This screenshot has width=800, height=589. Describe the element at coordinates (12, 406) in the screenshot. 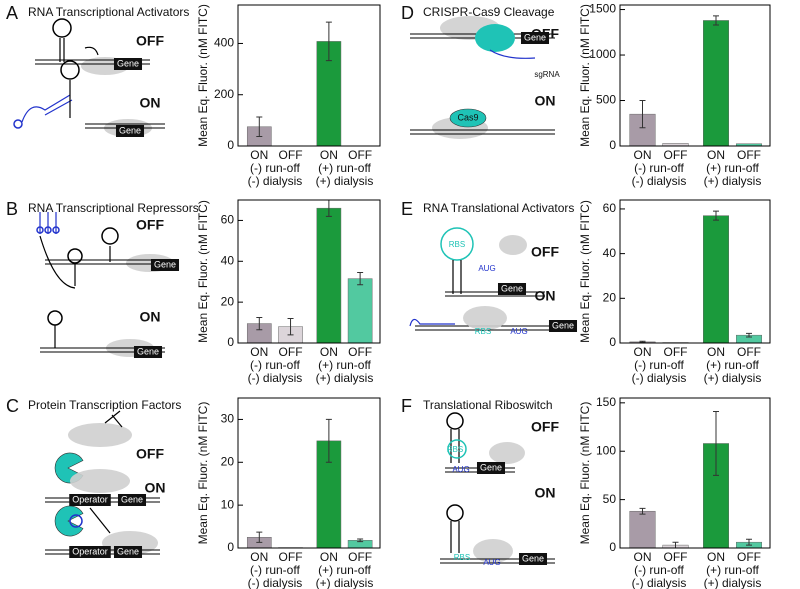

I see `panel-letter: C` at that location.